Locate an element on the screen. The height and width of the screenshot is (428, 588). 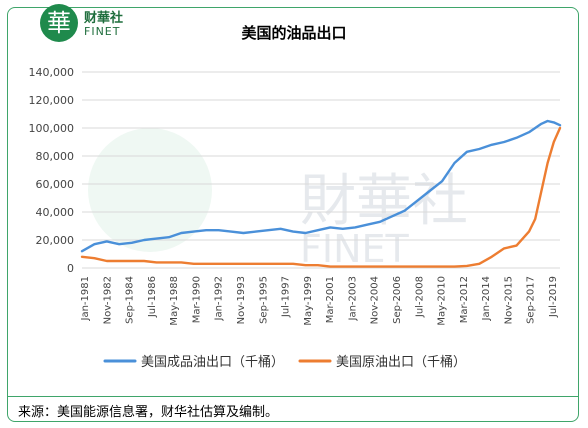
x-tick-label: Jan-1992 is located at coordinates (219, 298).